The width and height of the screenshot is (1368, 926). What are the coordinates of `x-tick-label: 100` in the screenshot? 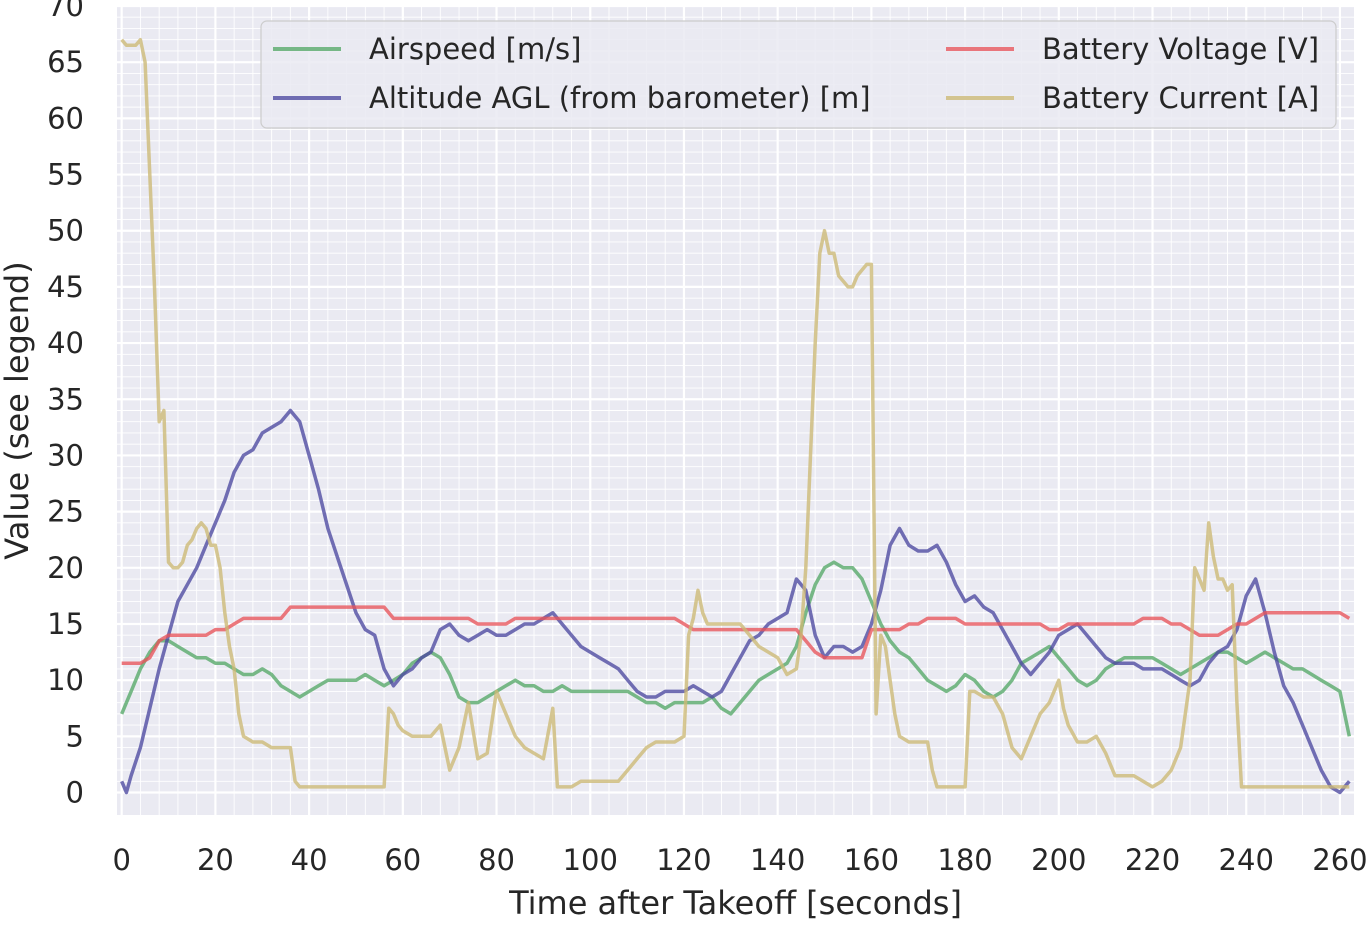 It's located at (590, 860).